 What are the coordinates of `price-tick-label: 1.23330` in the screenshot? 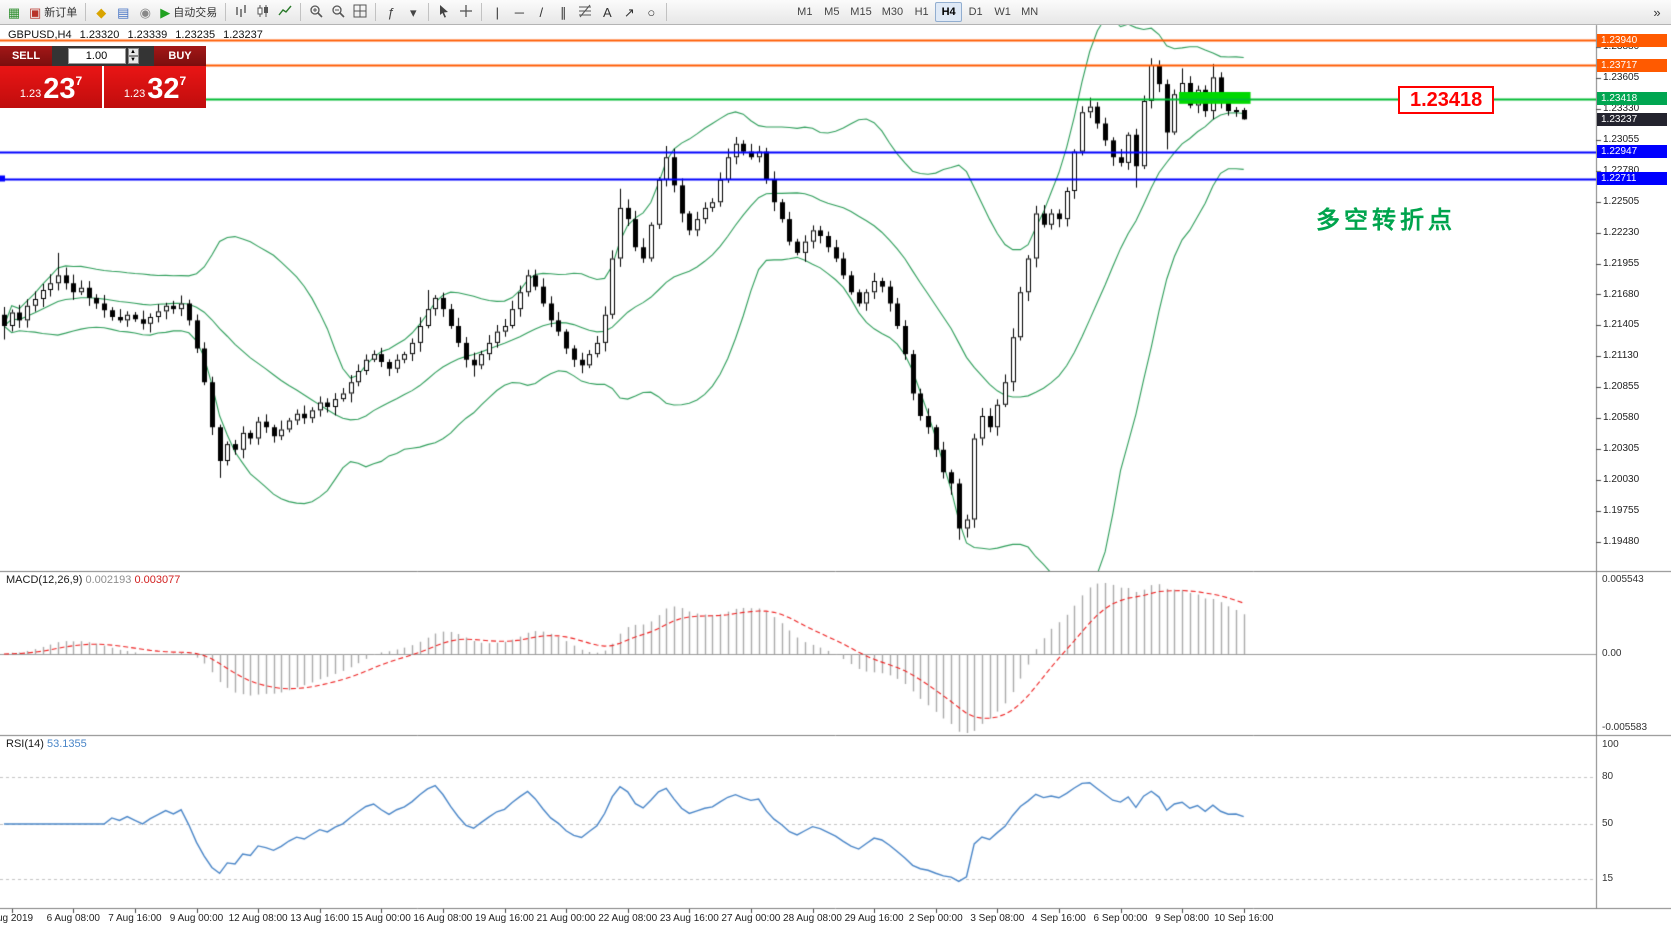 It's located at (1621, 108).